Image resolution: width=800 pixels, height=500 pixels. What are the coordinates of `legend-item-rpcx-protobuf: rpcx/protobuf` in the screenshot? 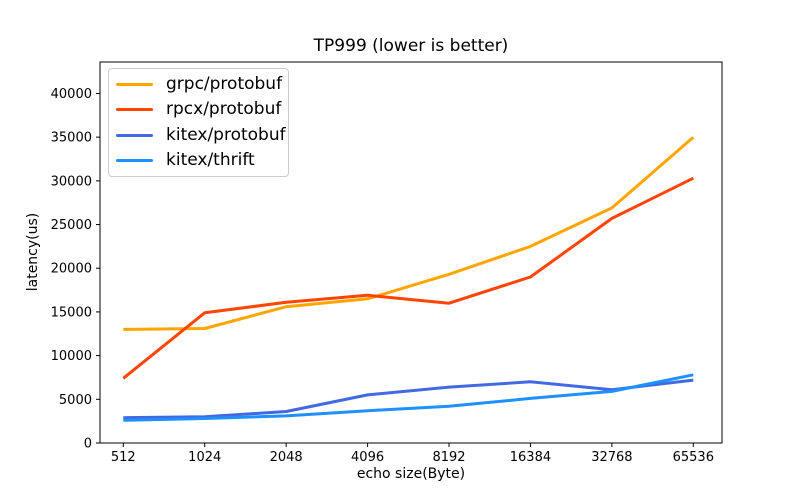 It's located at (200, 109).